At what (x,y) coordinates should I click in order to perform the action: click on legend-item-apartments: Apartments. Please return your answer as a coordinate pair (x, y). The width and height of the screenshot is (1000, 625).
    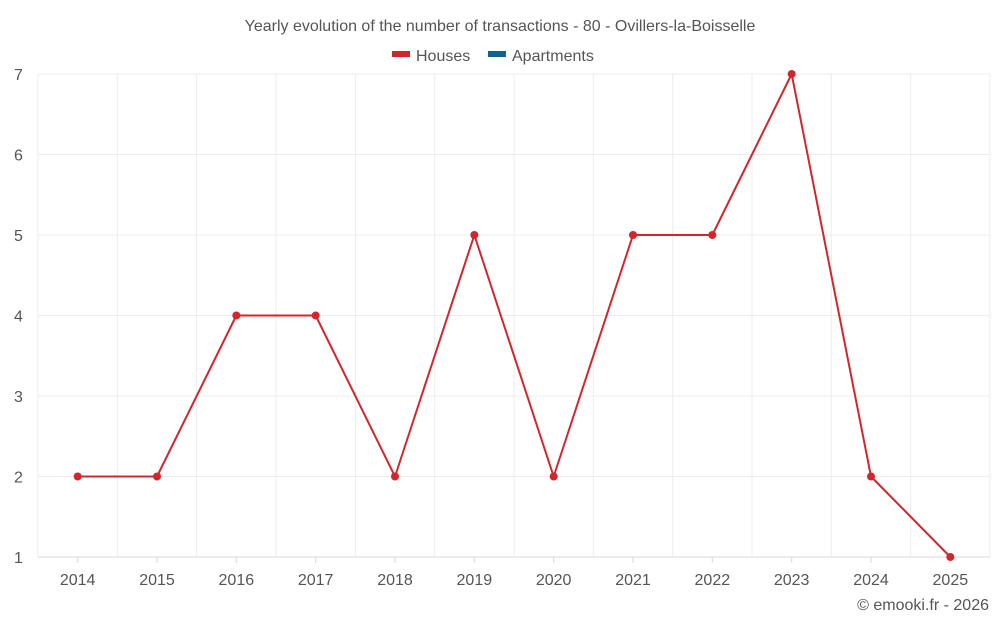
    Looking at the image, I should click on (541, 56).